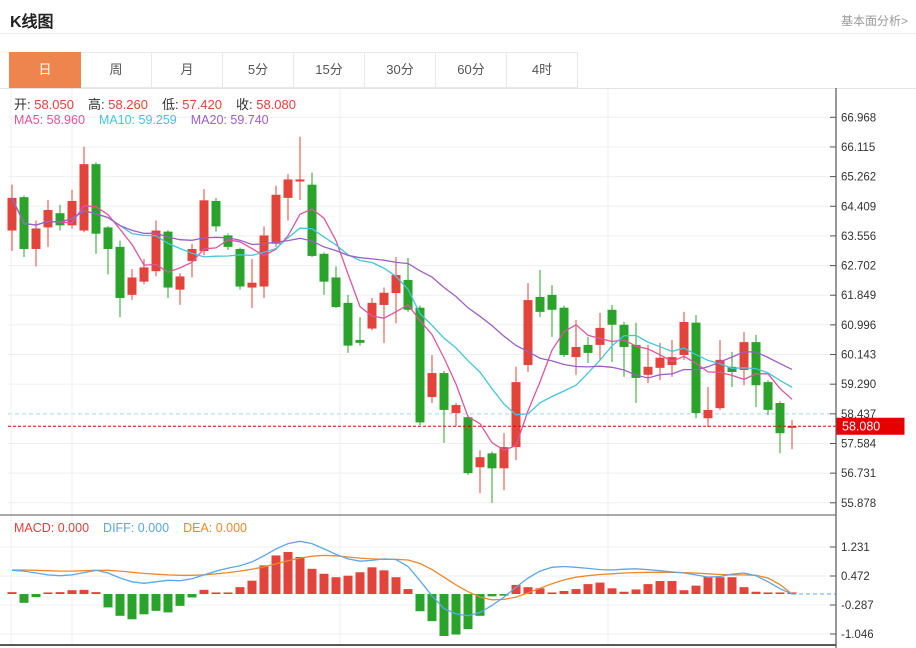 The image size is (916, 648). I want to click on ohlc-legend: 开: 58.050 高: 58.260 低: 57.420 收: 58.080, so click(162, 103).